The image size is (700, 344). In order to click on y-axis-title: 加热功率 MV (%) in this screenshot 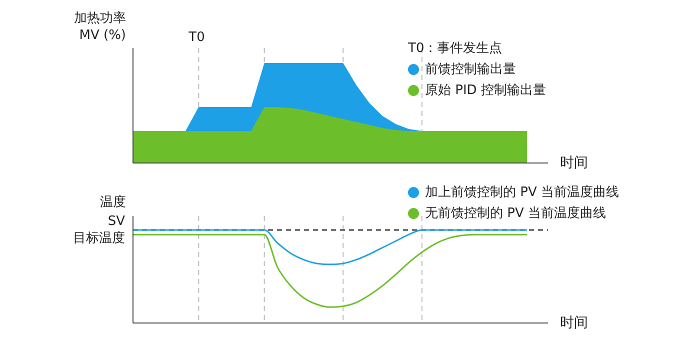, I will do `click(99, 27)`.